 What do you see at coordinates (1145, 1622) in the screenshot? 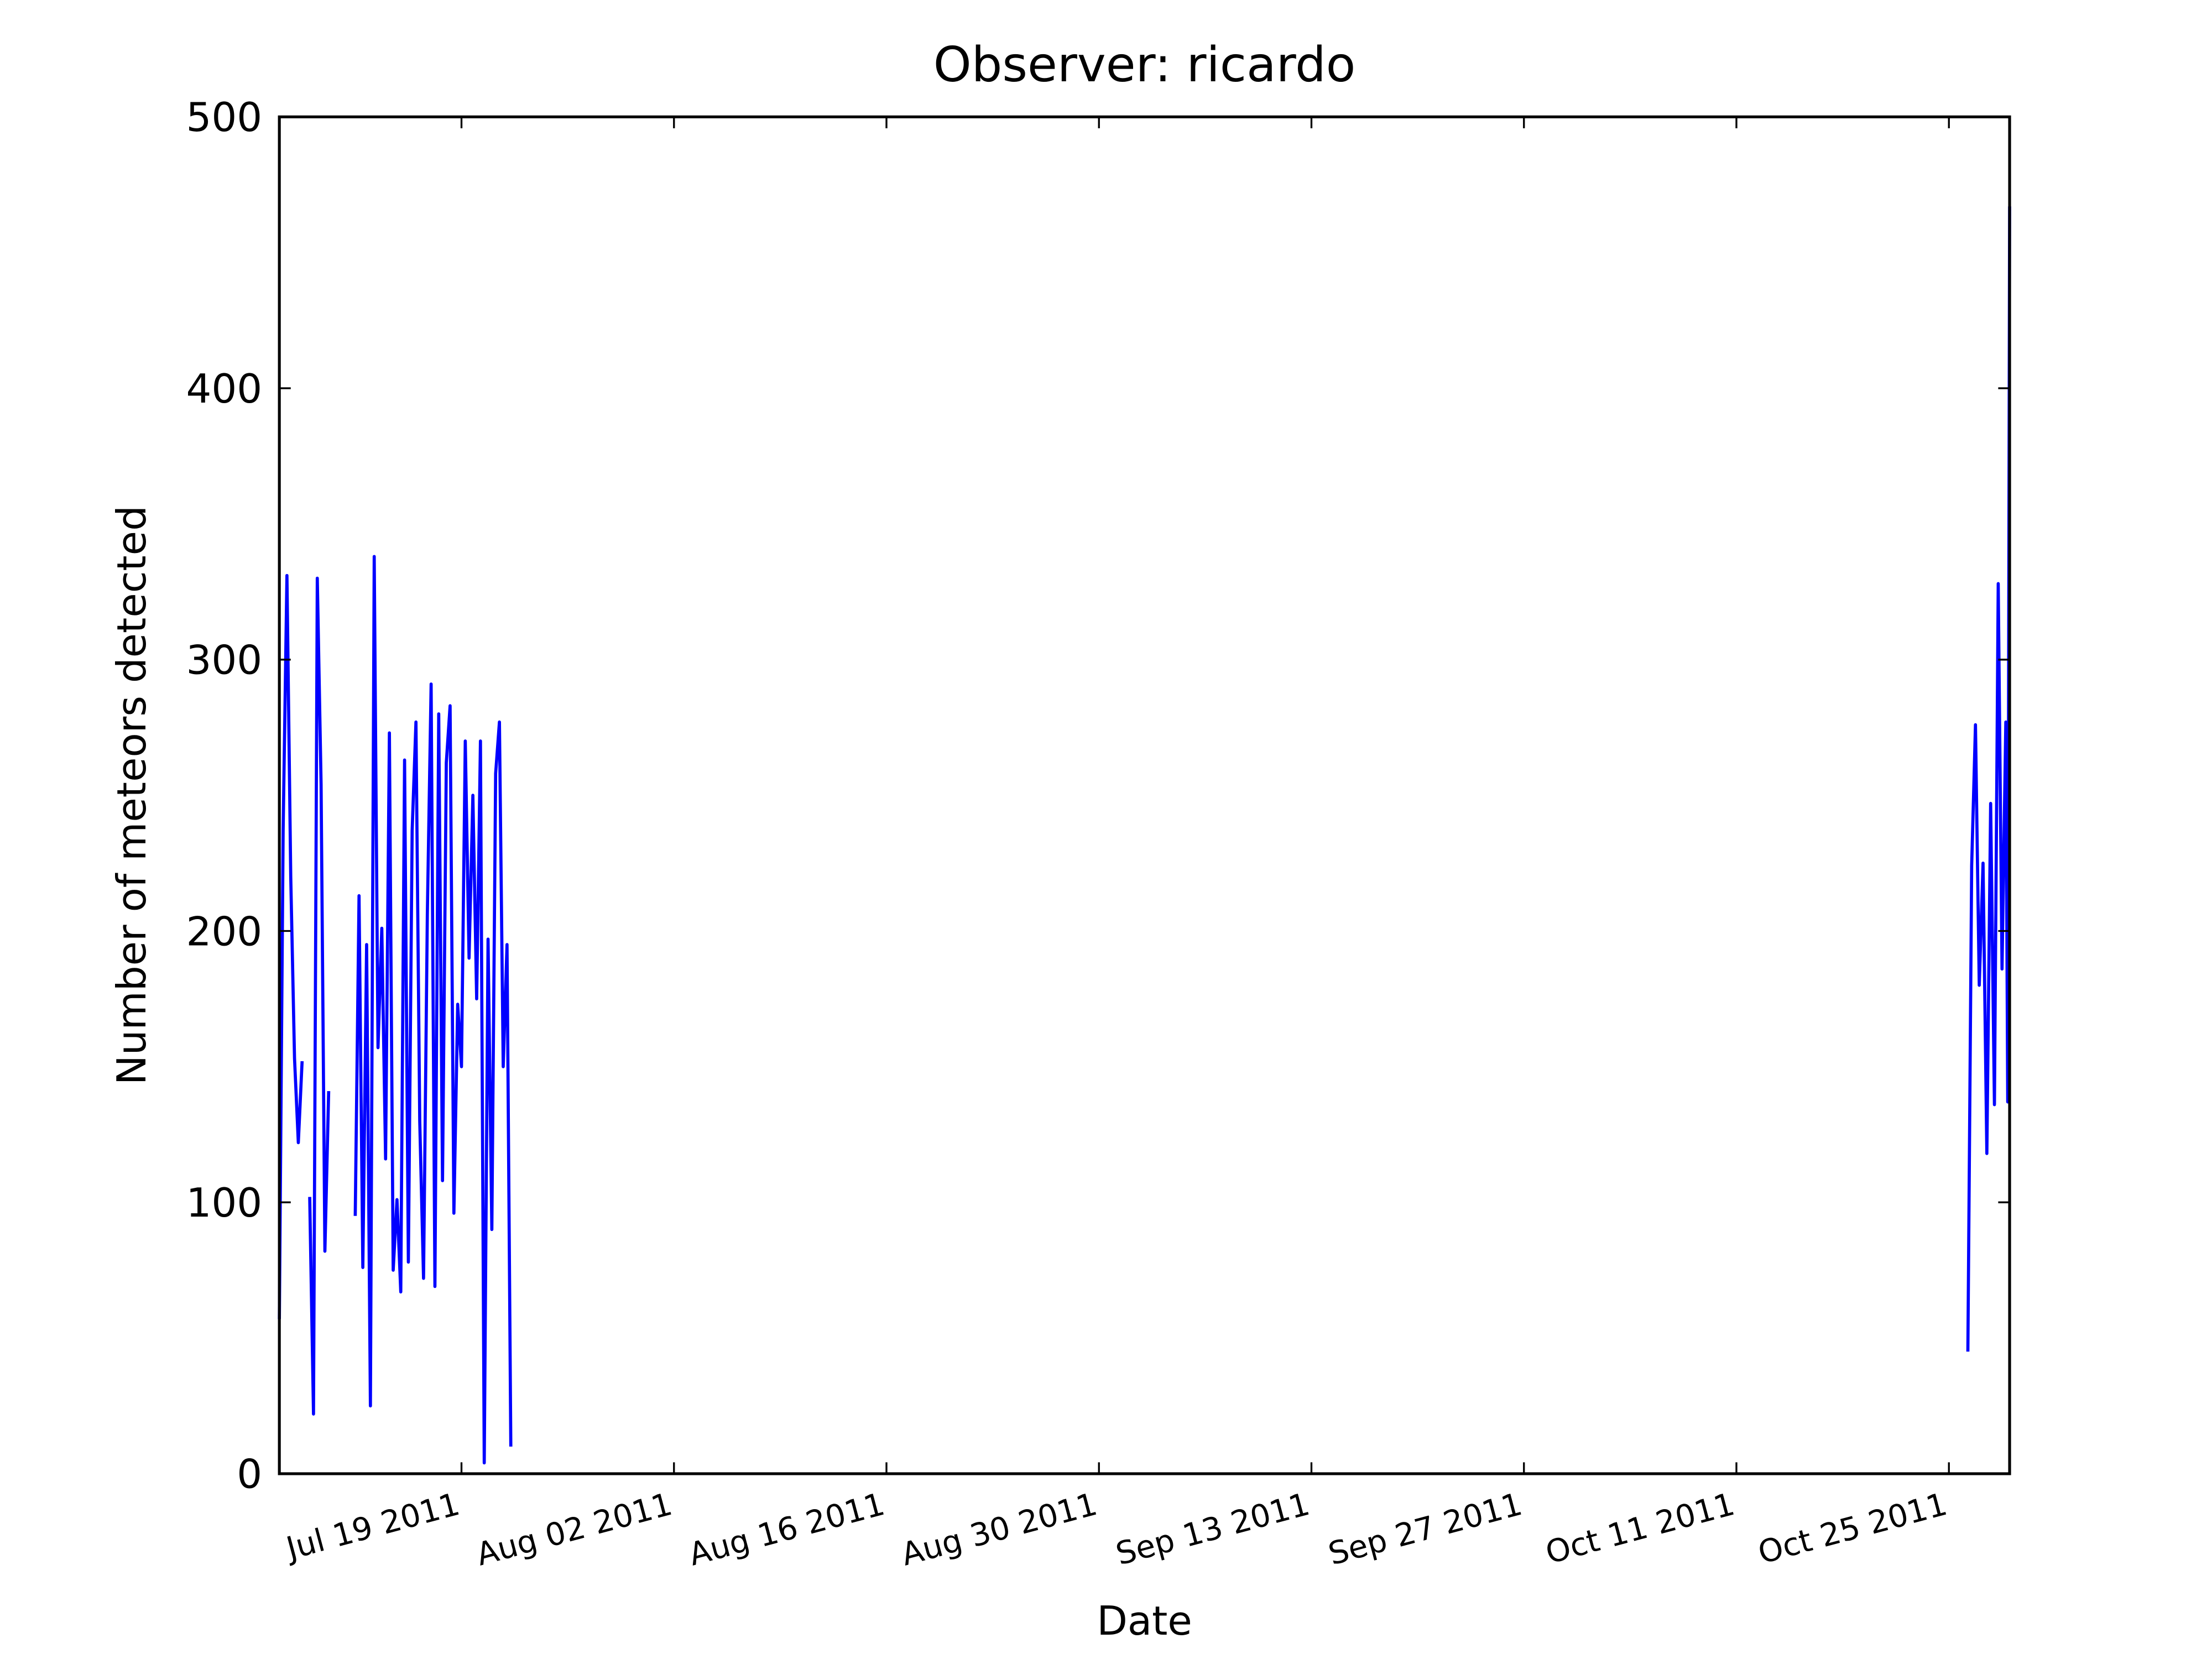
I see `x-axis-label: Date` at bounding box center [1145, 1622].